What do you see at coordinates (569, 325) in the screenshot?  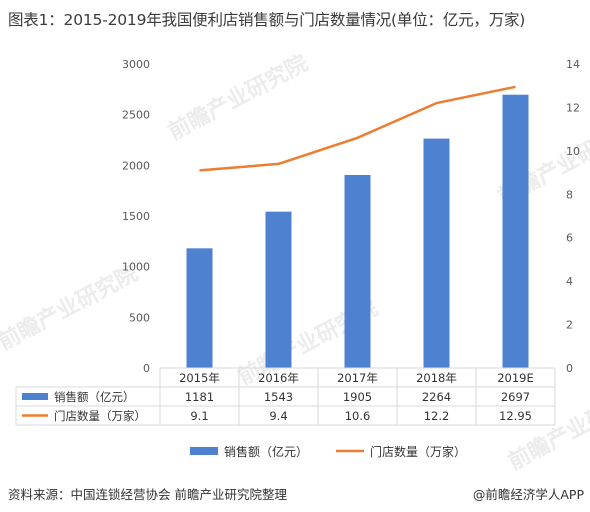 I see `right-axis-tick-label: 2` at bounding box center [569, 325].